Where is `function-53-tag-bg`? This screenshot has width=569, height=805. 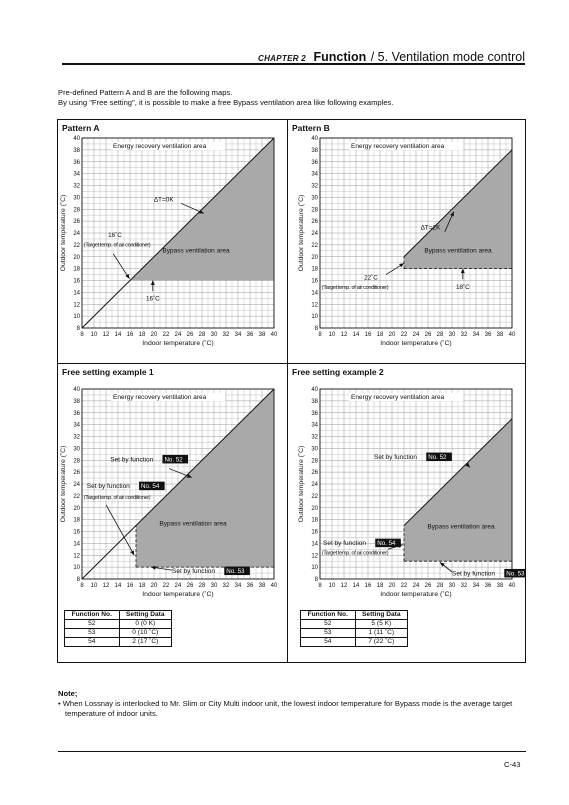 function-53-tag-bg is located at coordinates (514, 573).